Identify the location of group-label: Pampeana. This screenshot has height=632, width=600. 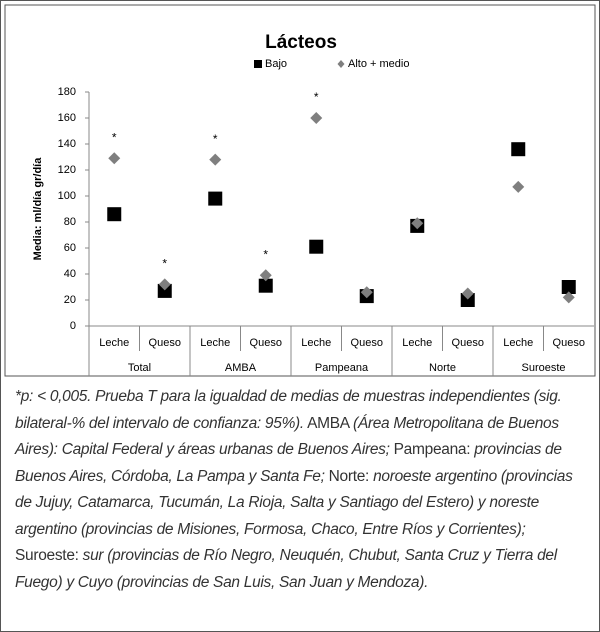
(342, 368).